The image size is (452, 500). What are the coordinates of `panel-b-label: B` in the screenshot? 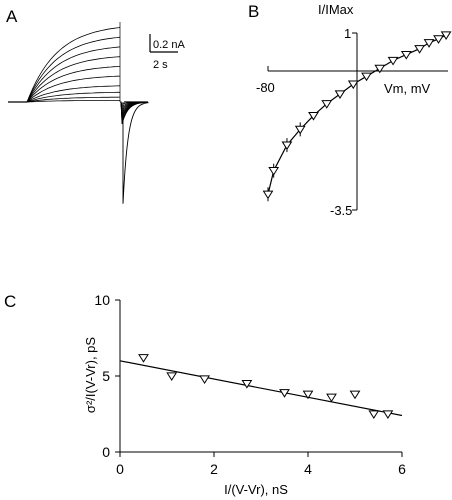 It's located at (253, 11).